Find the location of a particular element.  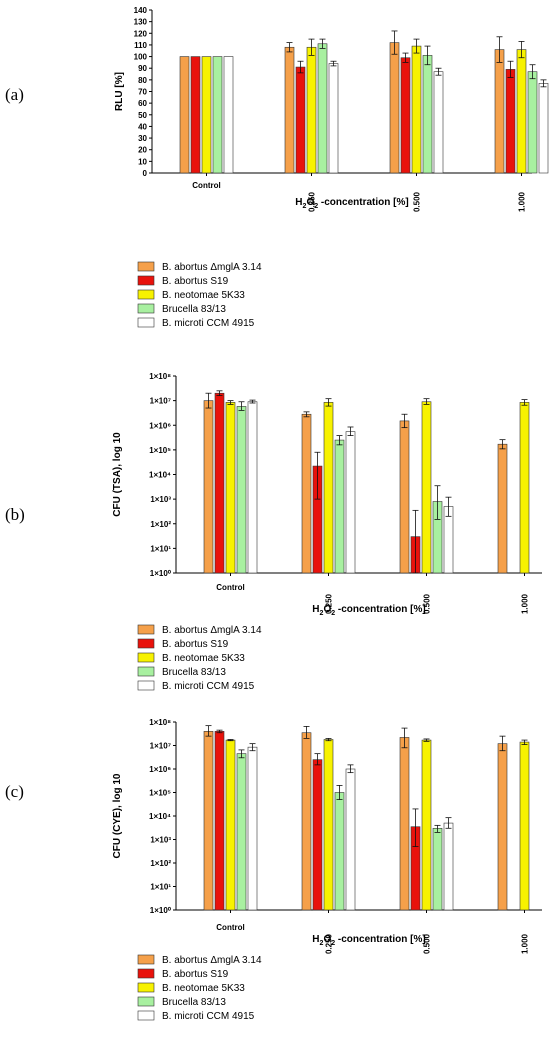

y-tick-label: 1×10³ is located at coordinates (160, 499).